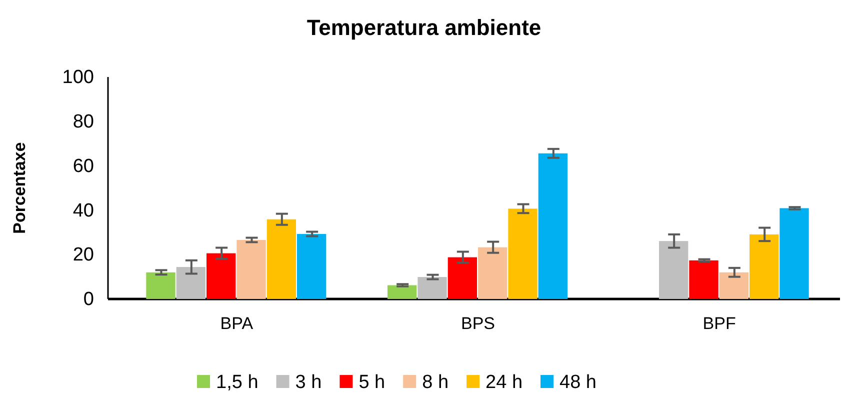 Image resolution: width=849 pixels, height=401 pixels. I want to click on y-tick-label: 60, so click(83, 166).